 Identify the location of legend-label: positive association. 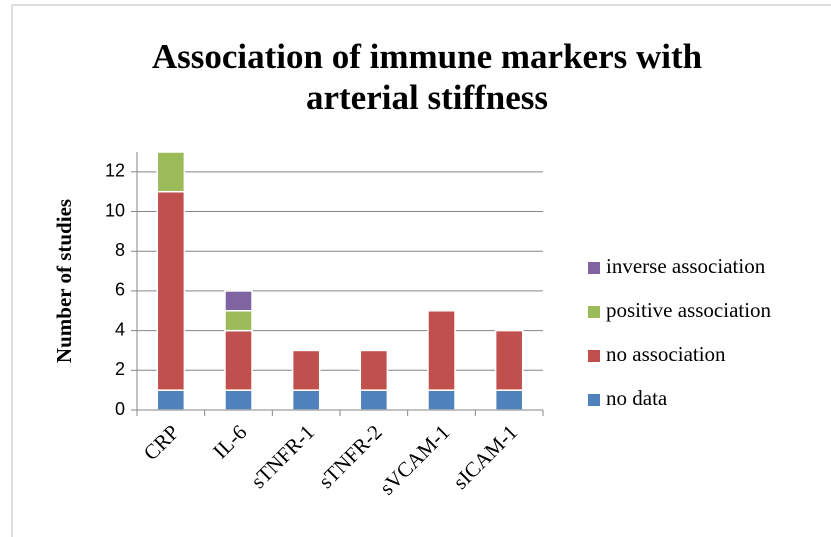
(689, 310).